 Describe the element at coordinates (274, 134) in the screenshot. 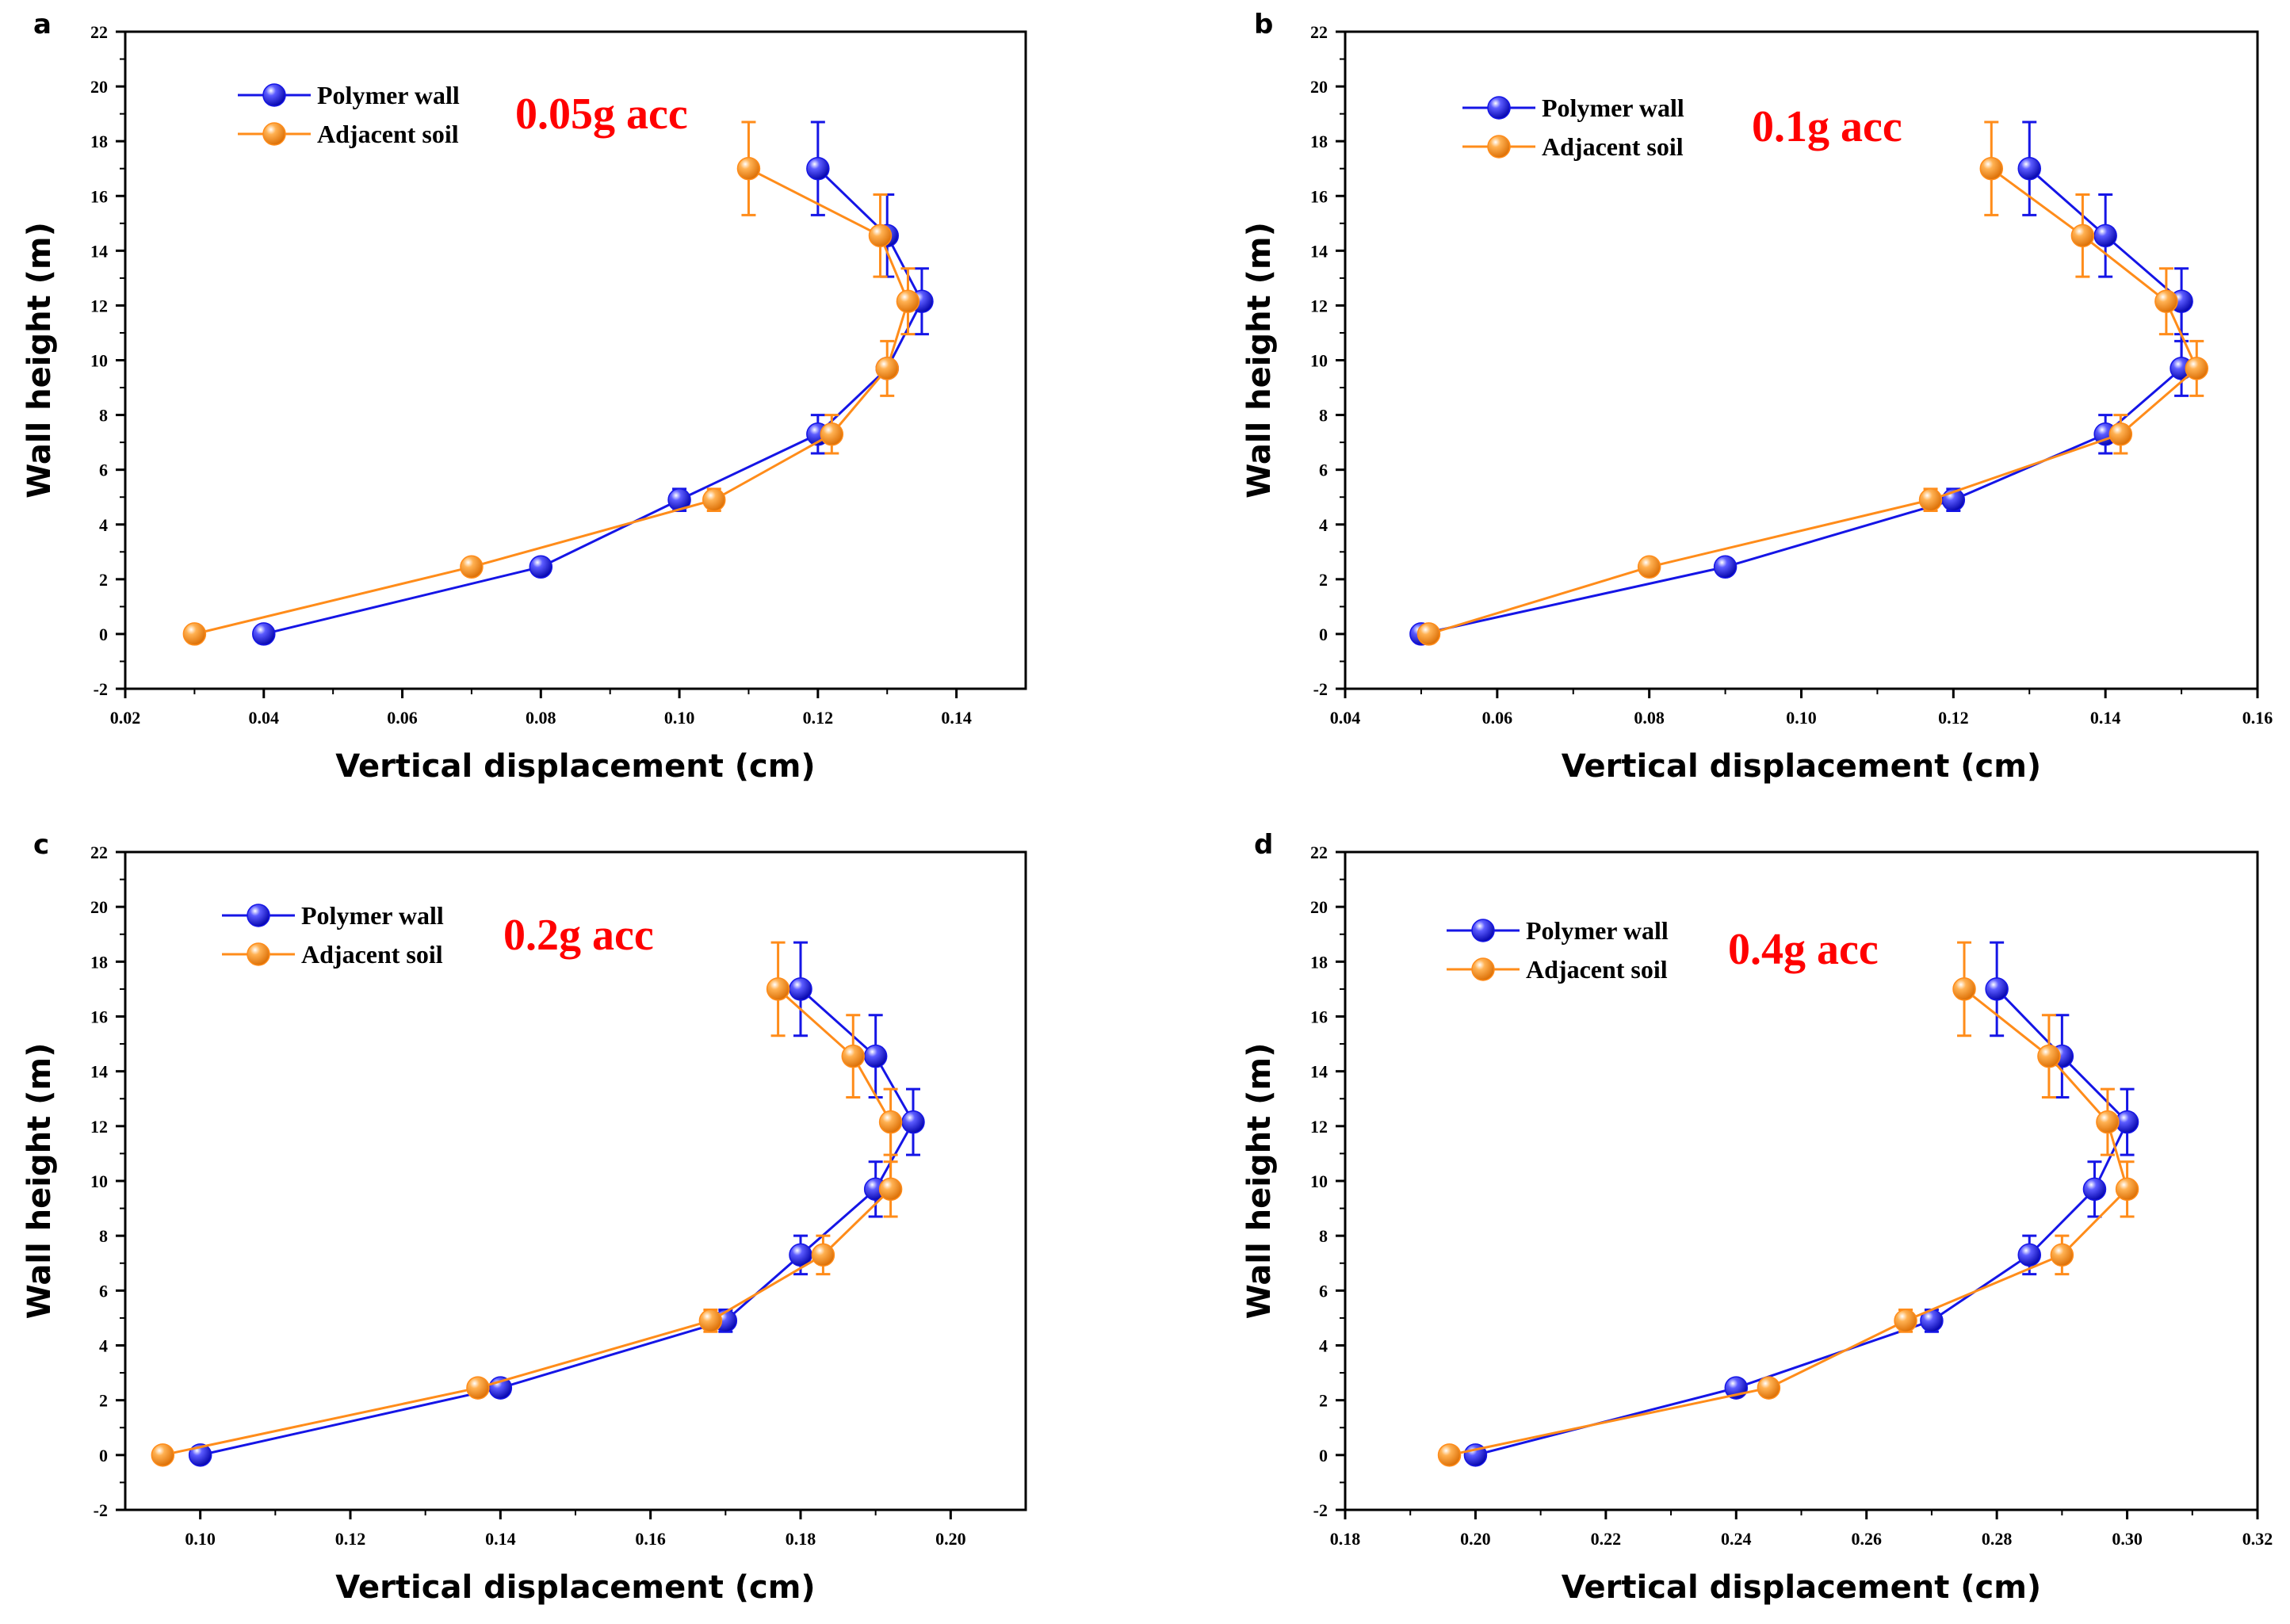

I see `panel-a-legend-marker` at that location.